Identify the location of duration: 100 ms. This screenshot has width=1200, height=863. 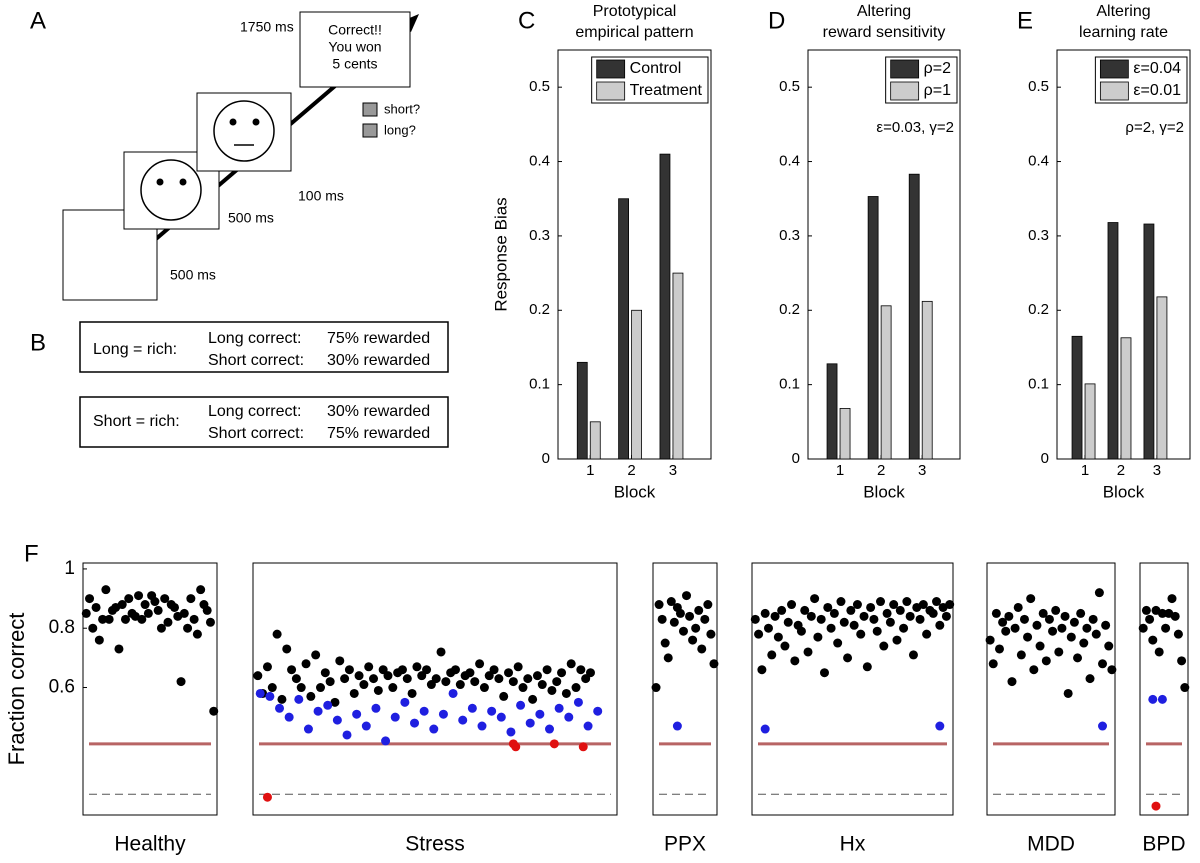
(321, 196).